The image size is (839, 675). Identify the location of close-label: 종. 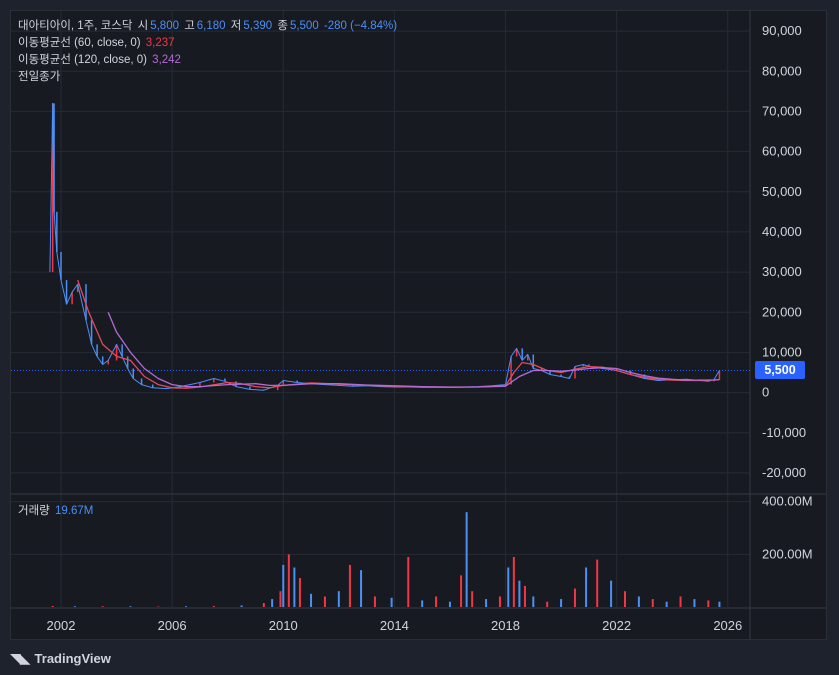
(282, 26).